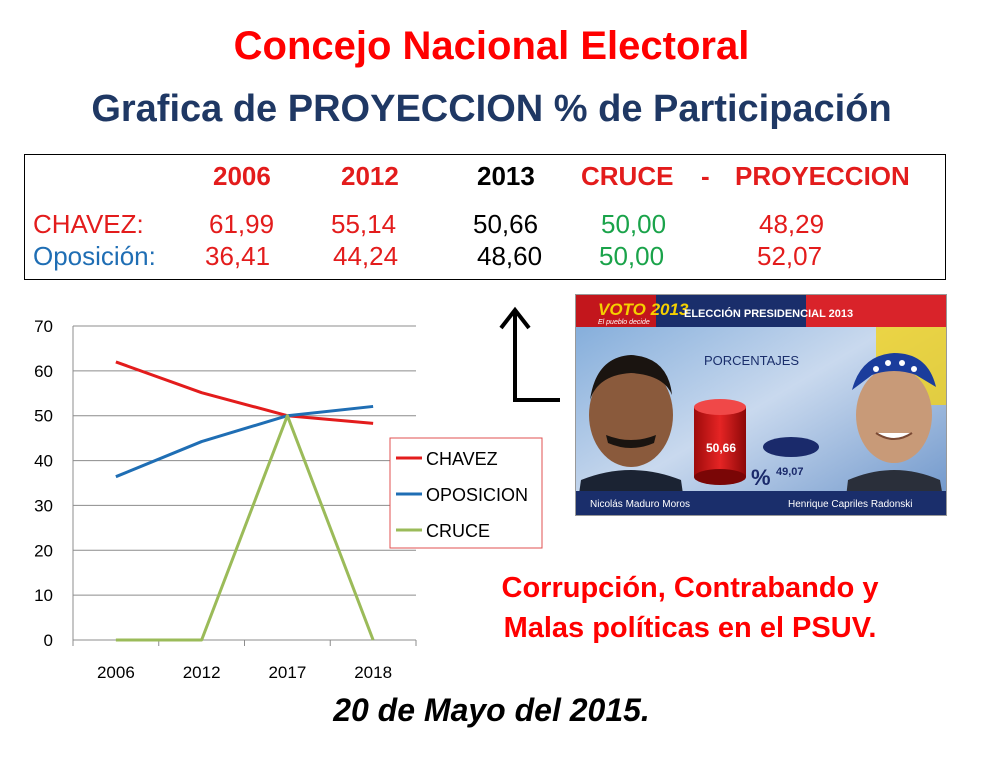 Image resolution: width=983 pixels, height=759 pixels. What do you see at coordinates (202, 672) in the screenshot?
I see `x-tick-label: 2012` at bounding box center [202, 672].